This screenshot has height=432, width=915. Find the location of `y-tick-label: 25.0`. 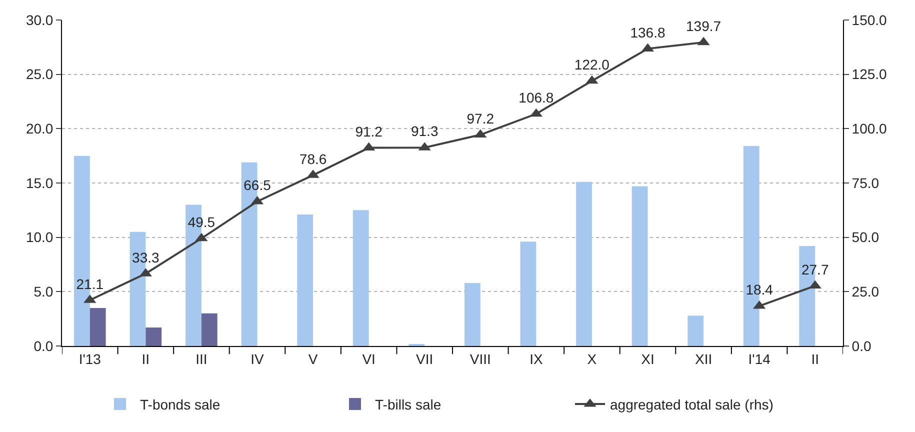

y-tick-label: 25.0 is located at coordinates (40, 74).